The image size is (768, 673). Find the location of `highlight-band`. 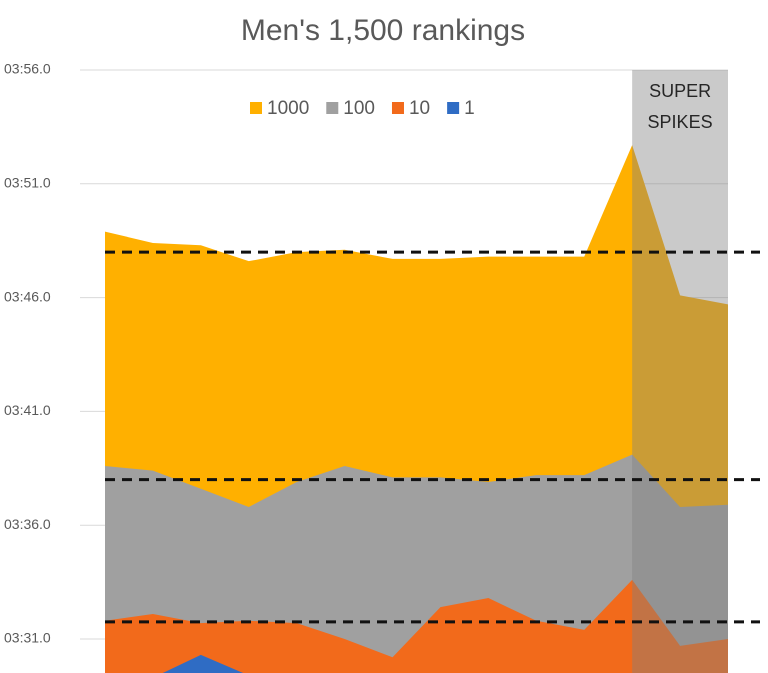

highlight-band is located at coordinates (680, 371).